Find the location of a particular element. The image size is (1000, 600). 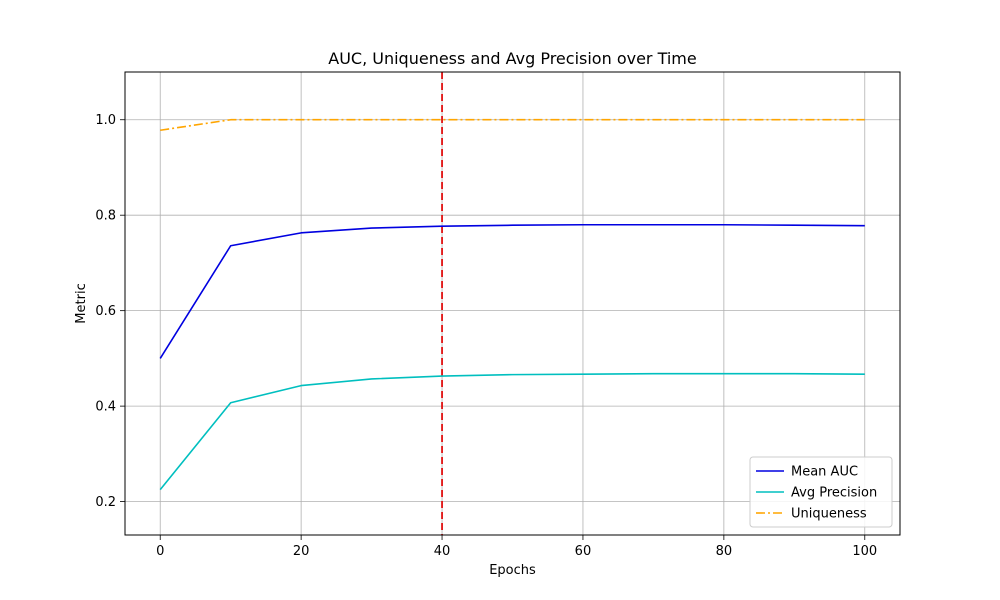

x-tick-label: 80 is located at coordinates (724, 551).